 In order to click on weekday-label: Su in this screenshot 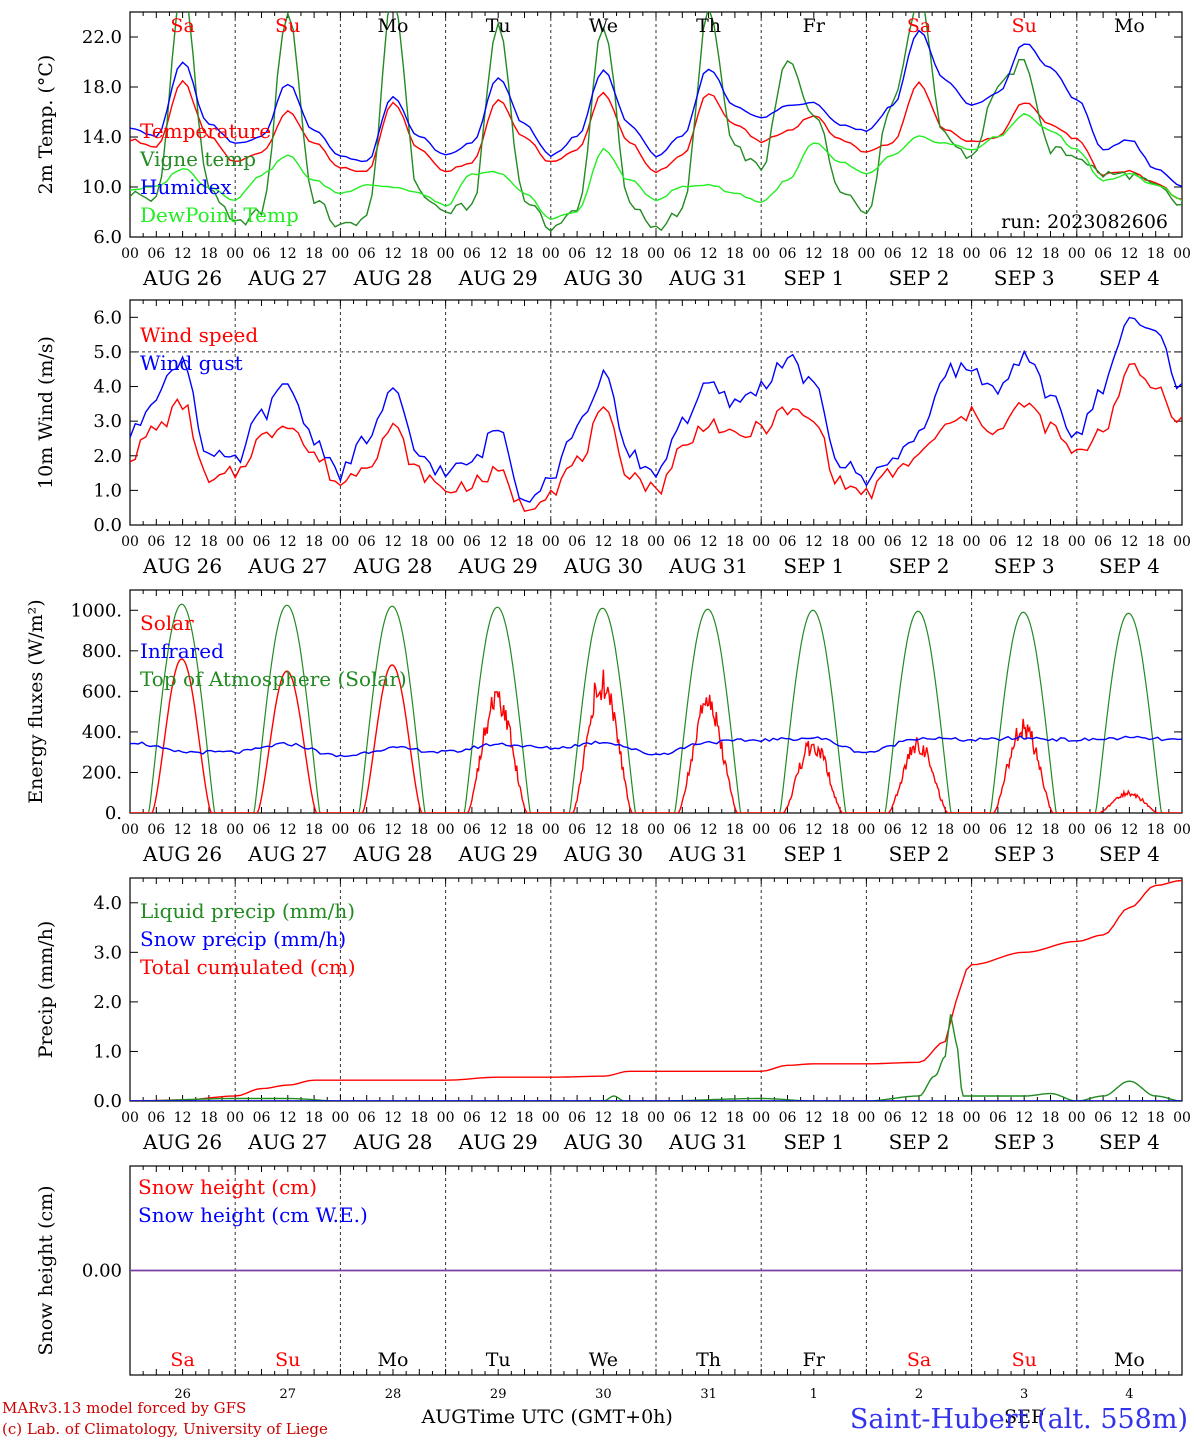, I will do `click(287, 26)`.